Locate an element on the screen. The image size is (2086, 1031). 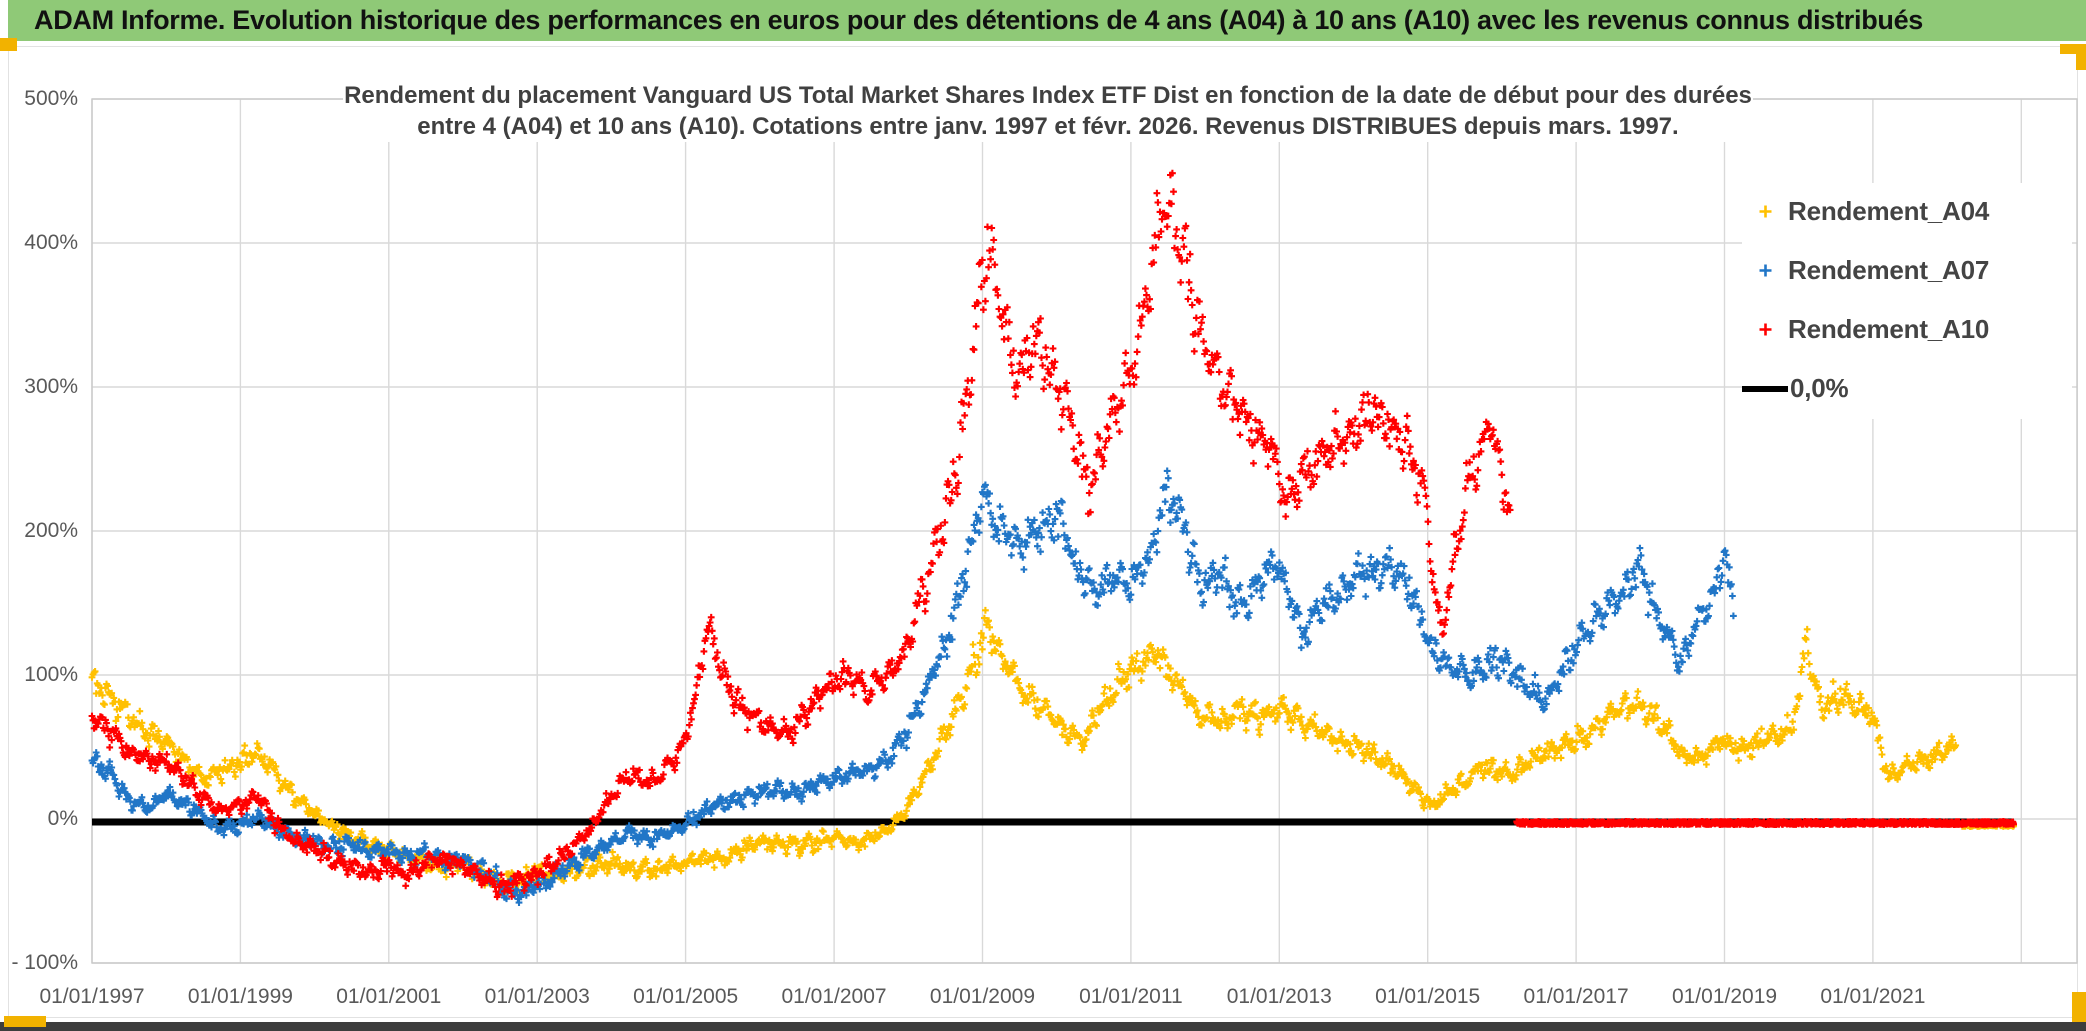
plus-marker-icon-a07 is located at coordinates (1765, 270).